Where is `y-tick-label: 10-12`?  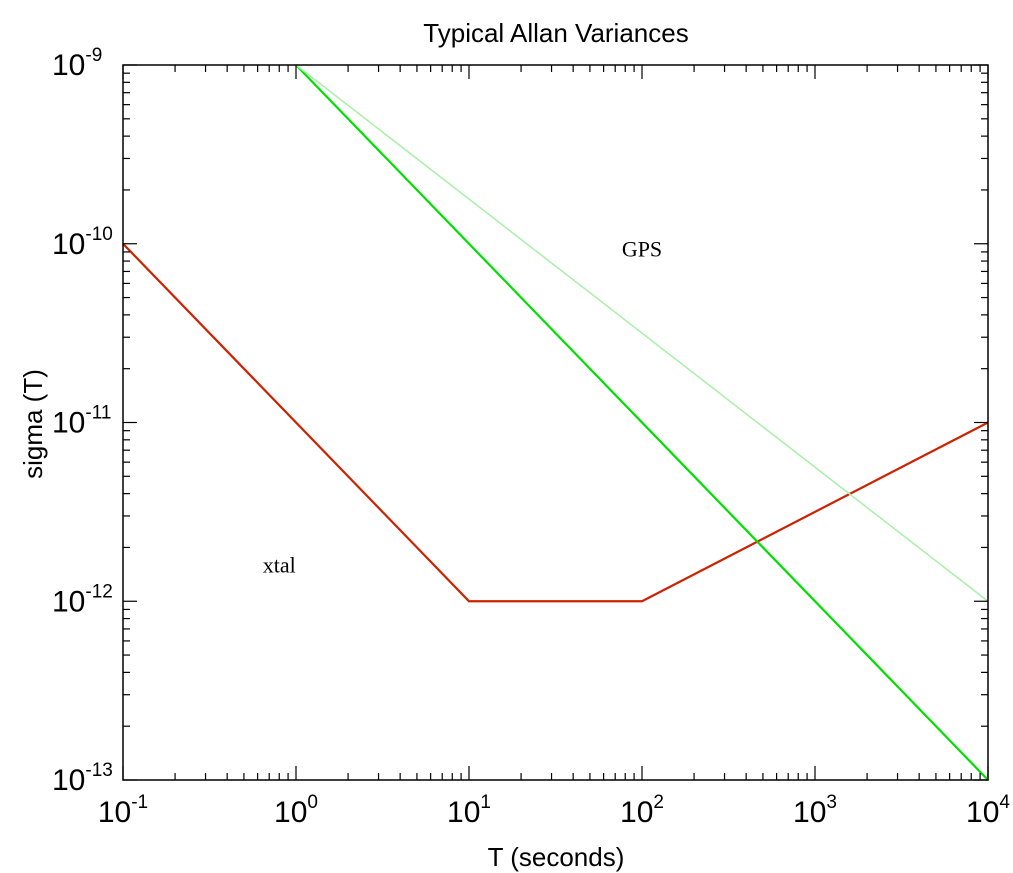
y-tick-label: 10-12 is located at coordinates (82, 599).